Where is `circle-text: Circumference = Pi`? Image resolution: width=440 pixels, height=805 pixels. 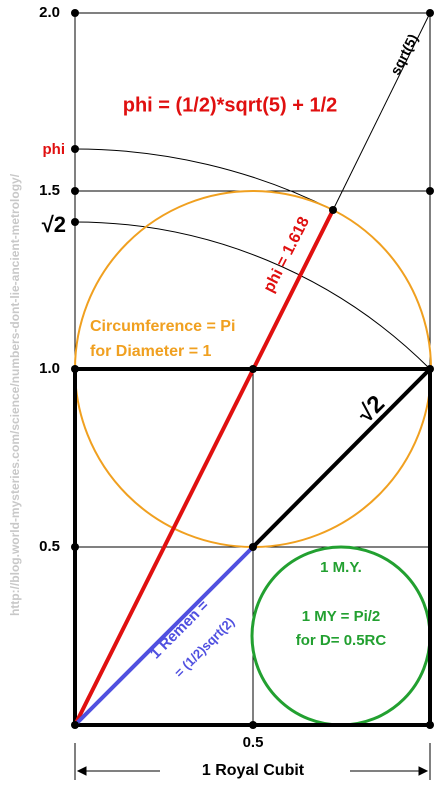 circle-text: Circumference = Pi is located at coordinates (162, 326).